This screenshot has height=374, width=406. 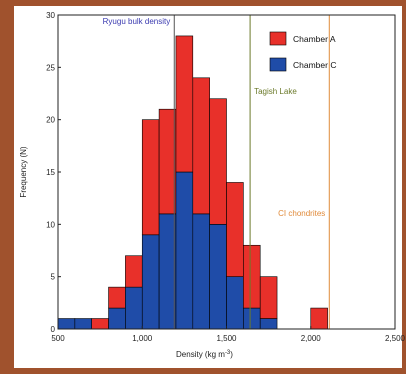 I want to click on reference-line-label: Tagish Lake, so click(x=275, y=91).